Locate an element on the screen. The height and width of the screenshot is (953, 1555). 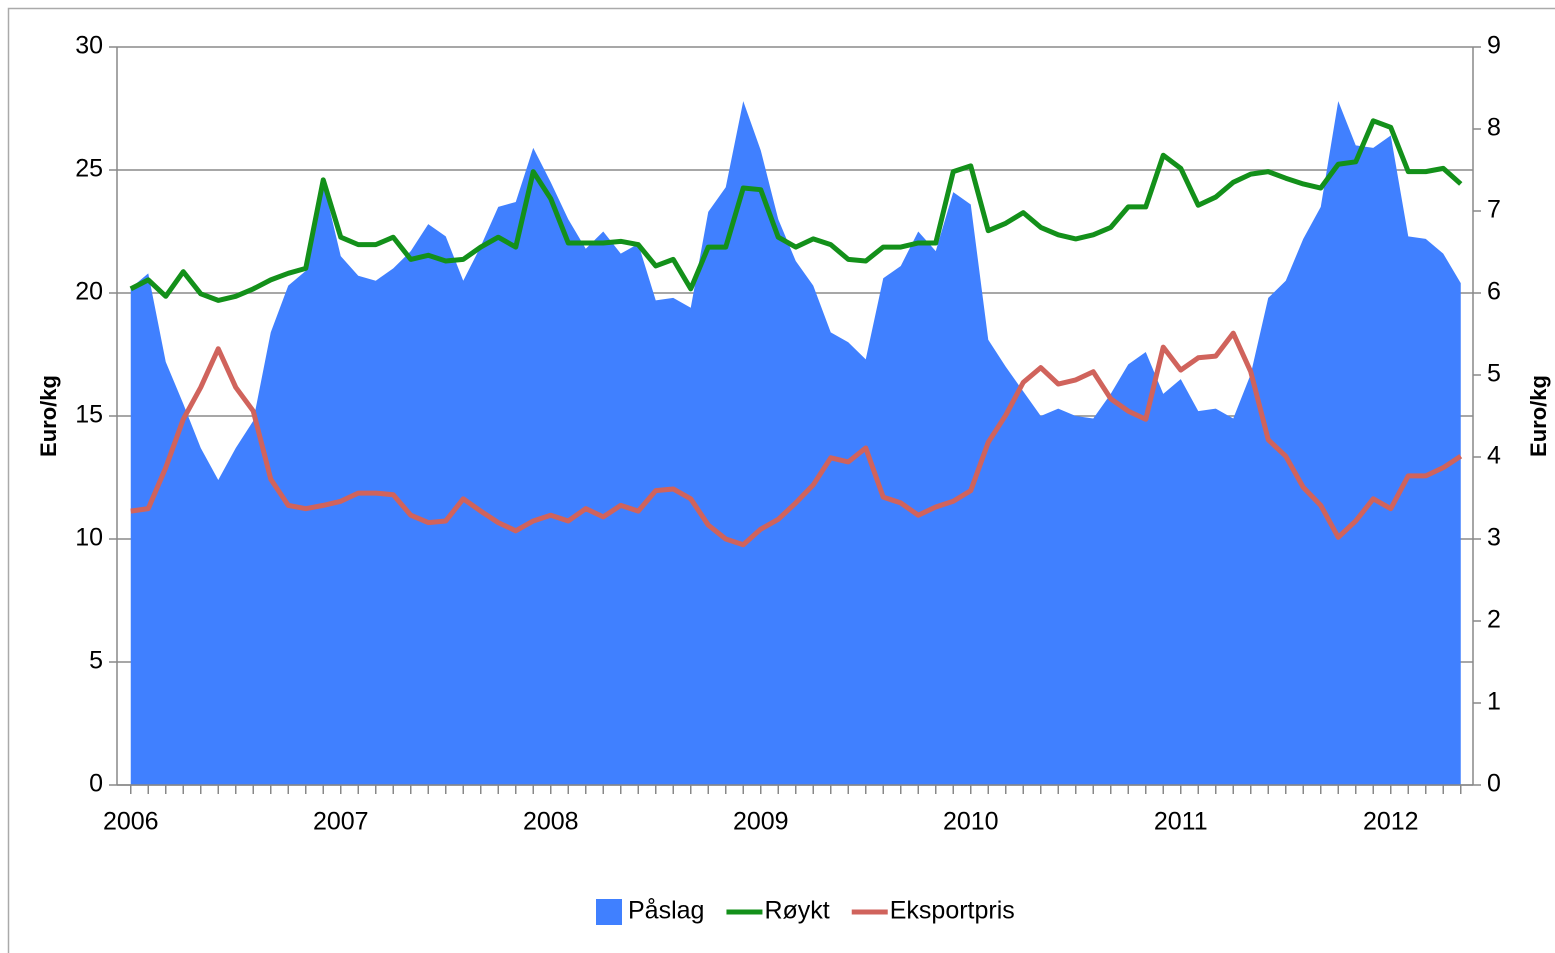
legend-label: Påslag is located at coordinates (666, 911).